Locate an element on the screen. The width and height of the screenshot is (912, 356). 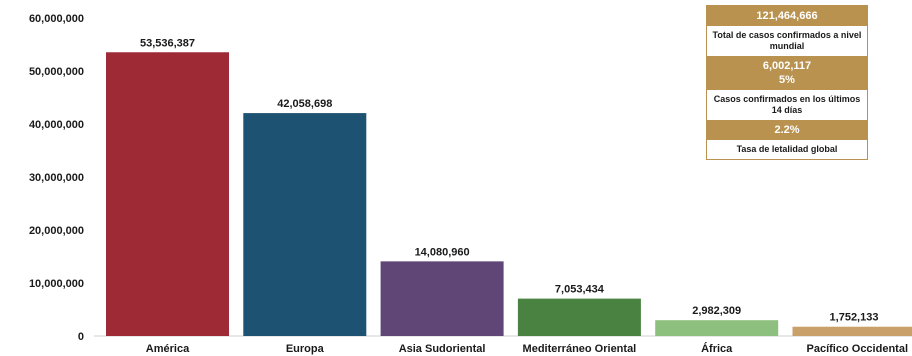
y-tick-label: 20,000,000 is located at coordinates (56, 231).